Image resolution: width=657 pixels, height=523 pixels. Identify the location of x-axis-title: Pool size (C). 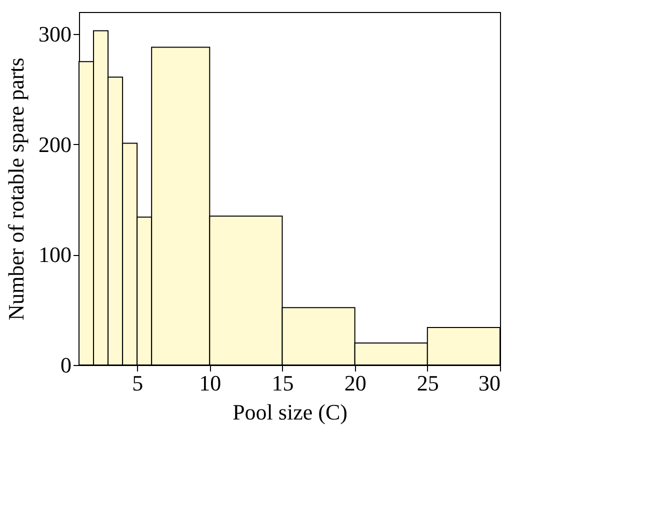
(290, 412).